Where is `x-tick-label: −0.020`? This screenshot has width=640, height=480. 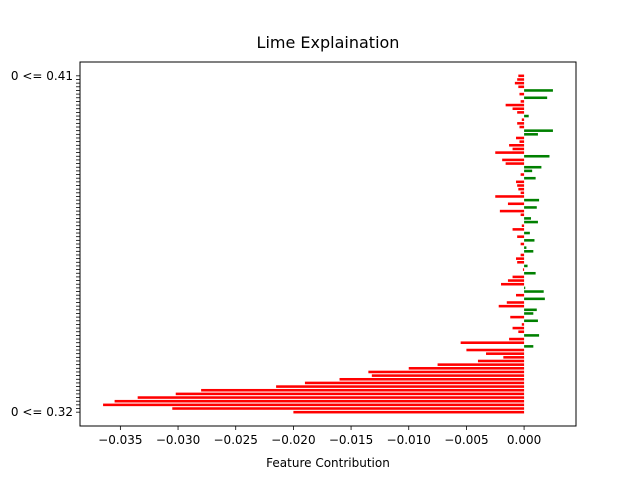 x-tick-label: −0.020 is located at coordinates (293, 440).